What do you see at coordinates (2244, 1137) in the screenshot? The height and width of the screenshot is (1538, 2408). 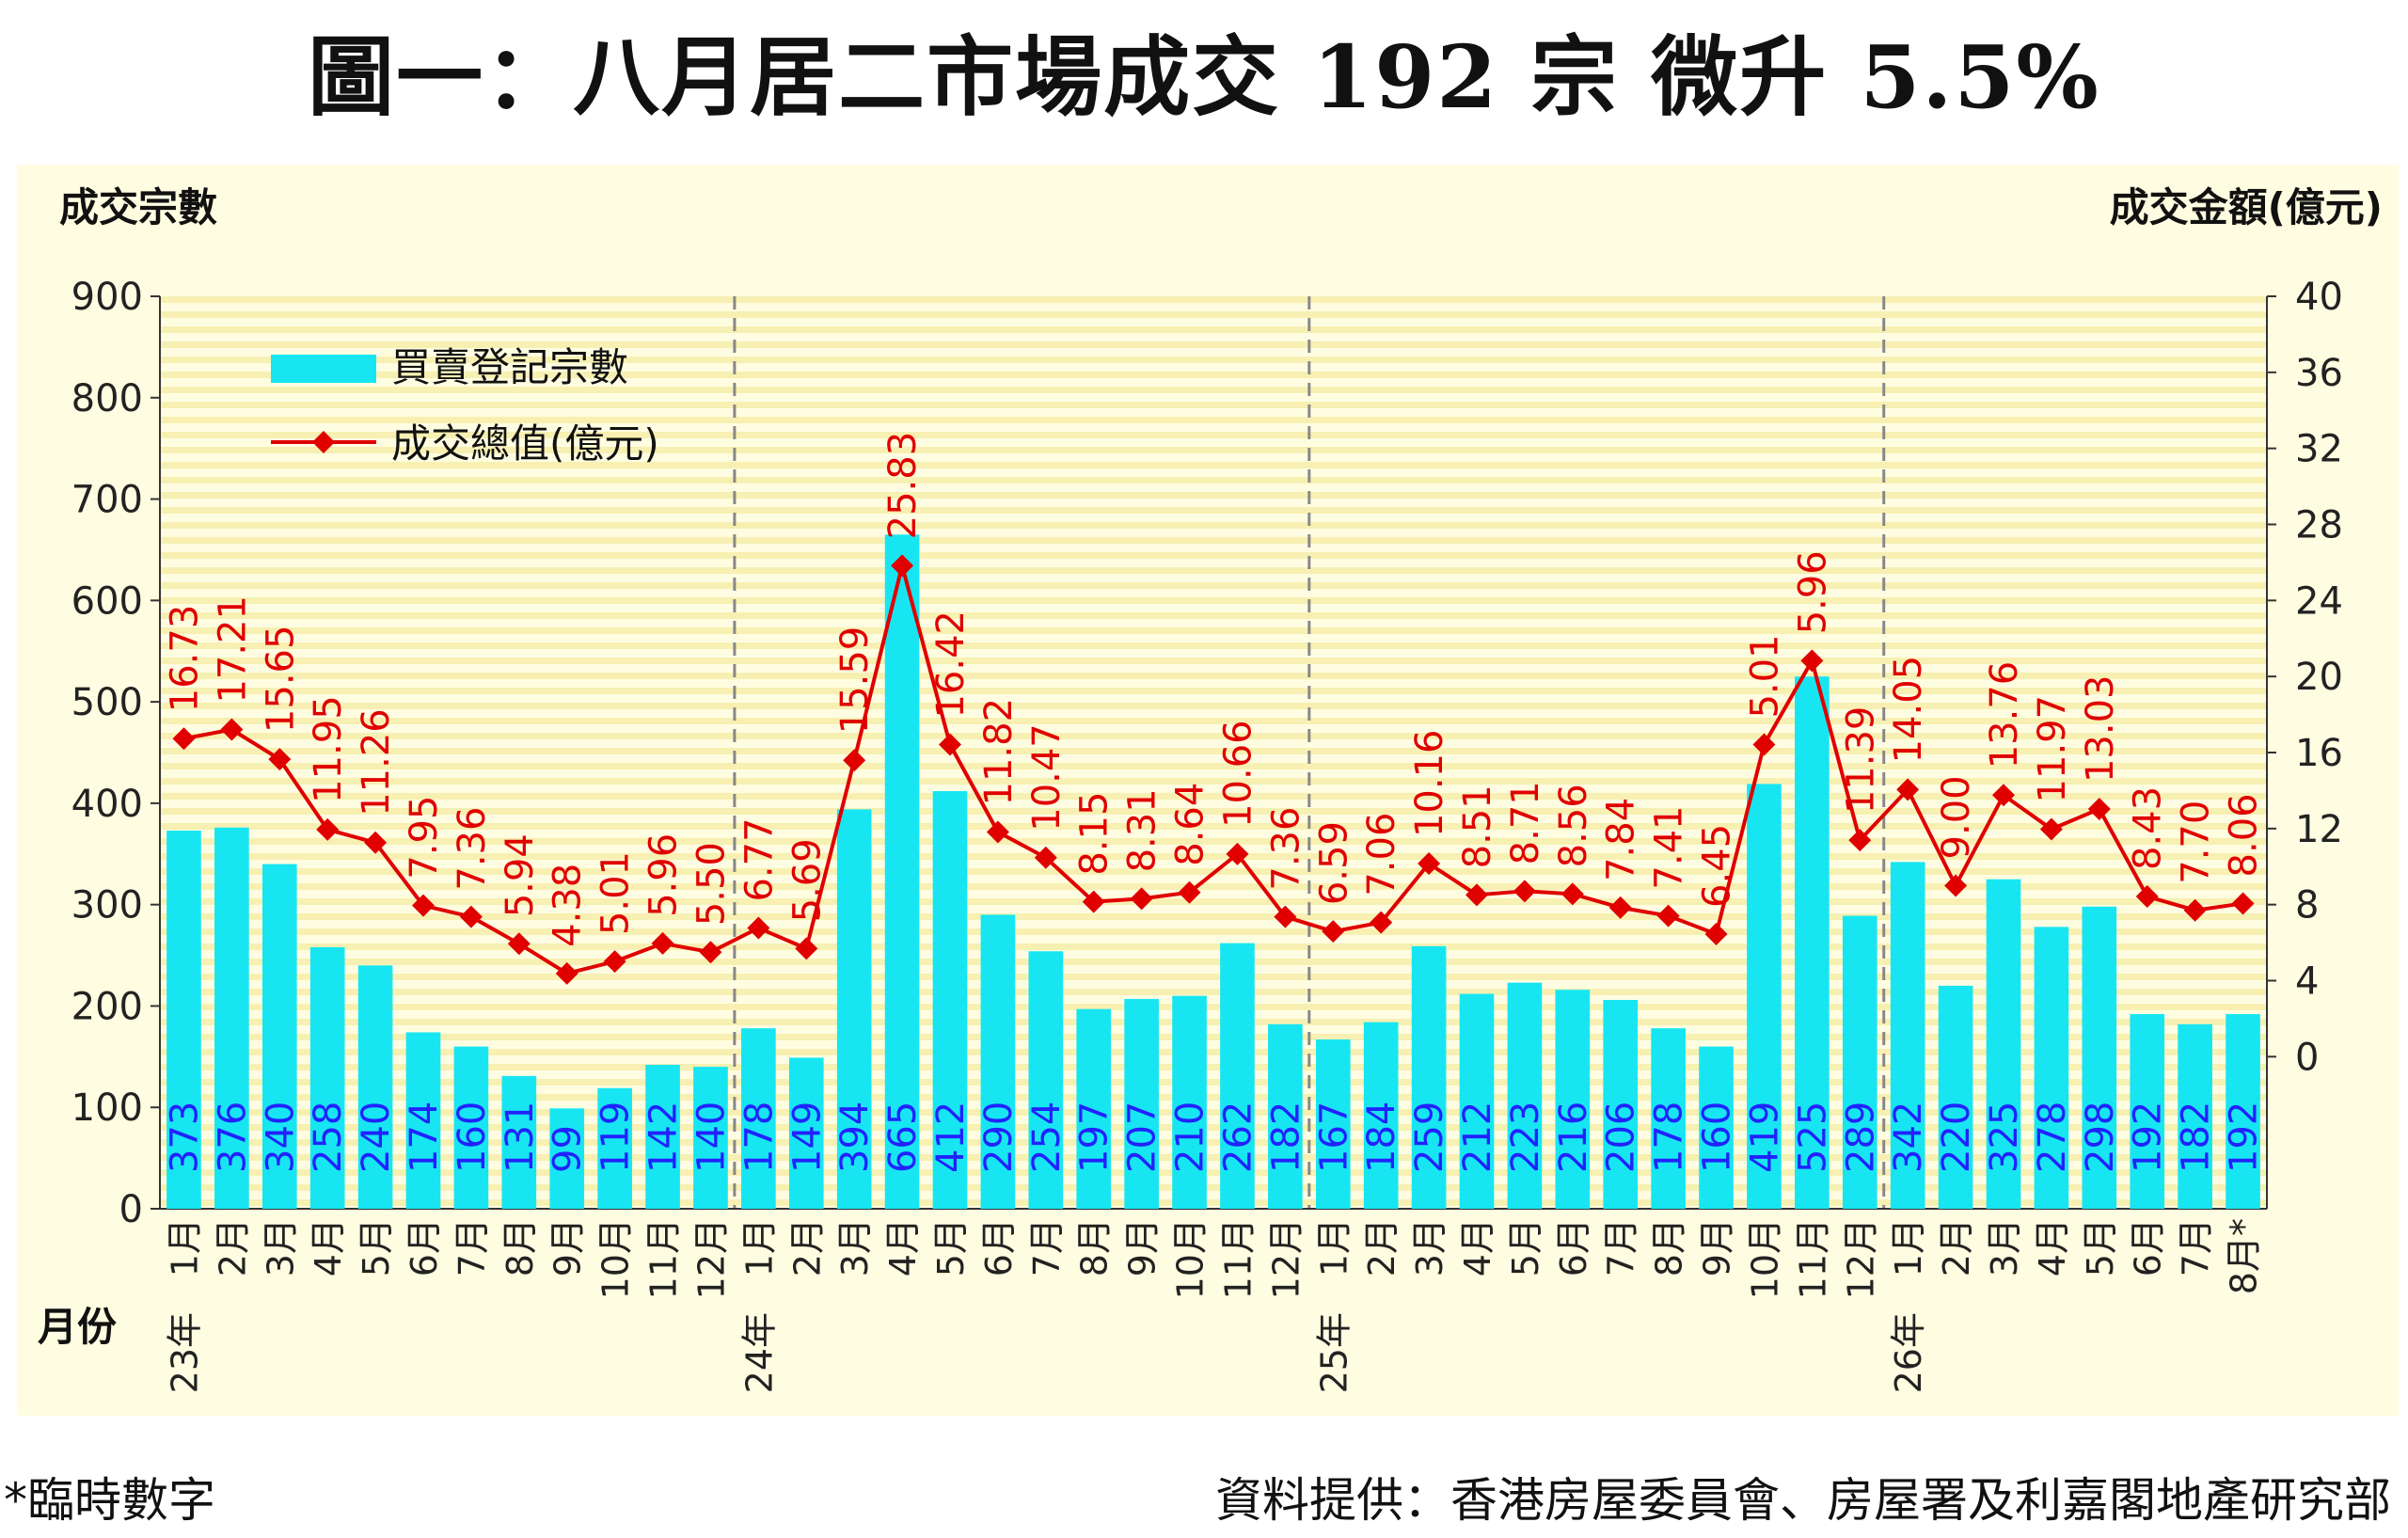 I see `bar-value-label: 192` at bounding box center [2244, 1137].